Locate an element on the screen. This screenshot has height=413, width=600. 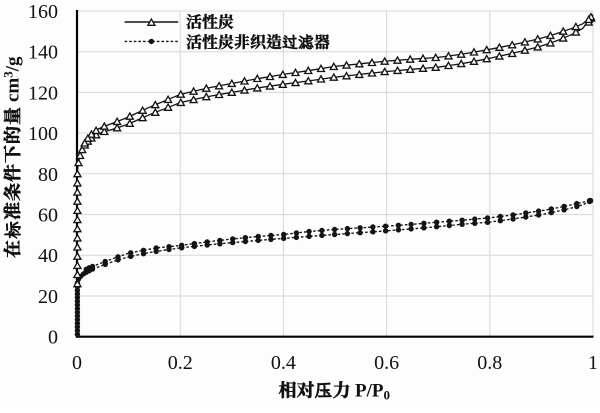
svg-text: 0.4 is located at coordinates (283, 363).